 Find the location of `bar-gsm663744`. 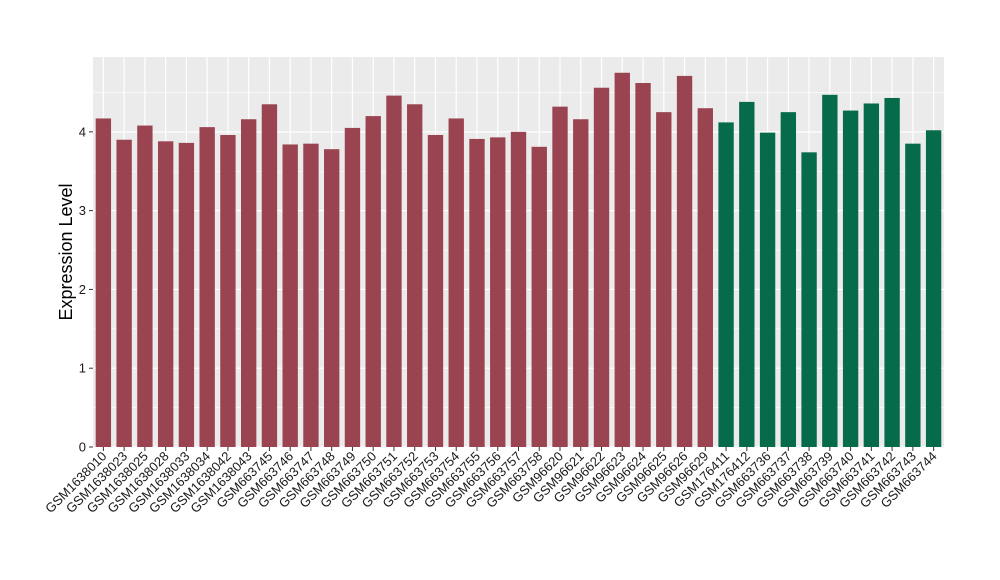

bar-gsm663744 is located at coordinates (933, 289).